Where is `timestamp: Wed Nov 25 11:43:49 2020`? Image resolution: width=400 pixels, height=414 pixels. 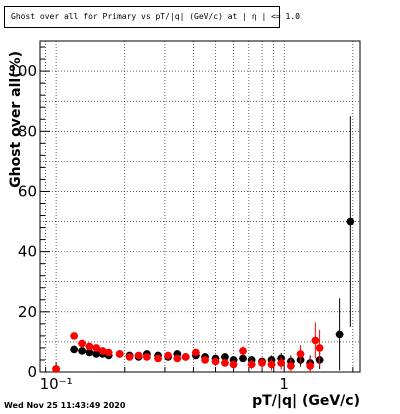 timestamp: Wed Nov 25 11:43:49 2020 is located at coordinates (65, 405).